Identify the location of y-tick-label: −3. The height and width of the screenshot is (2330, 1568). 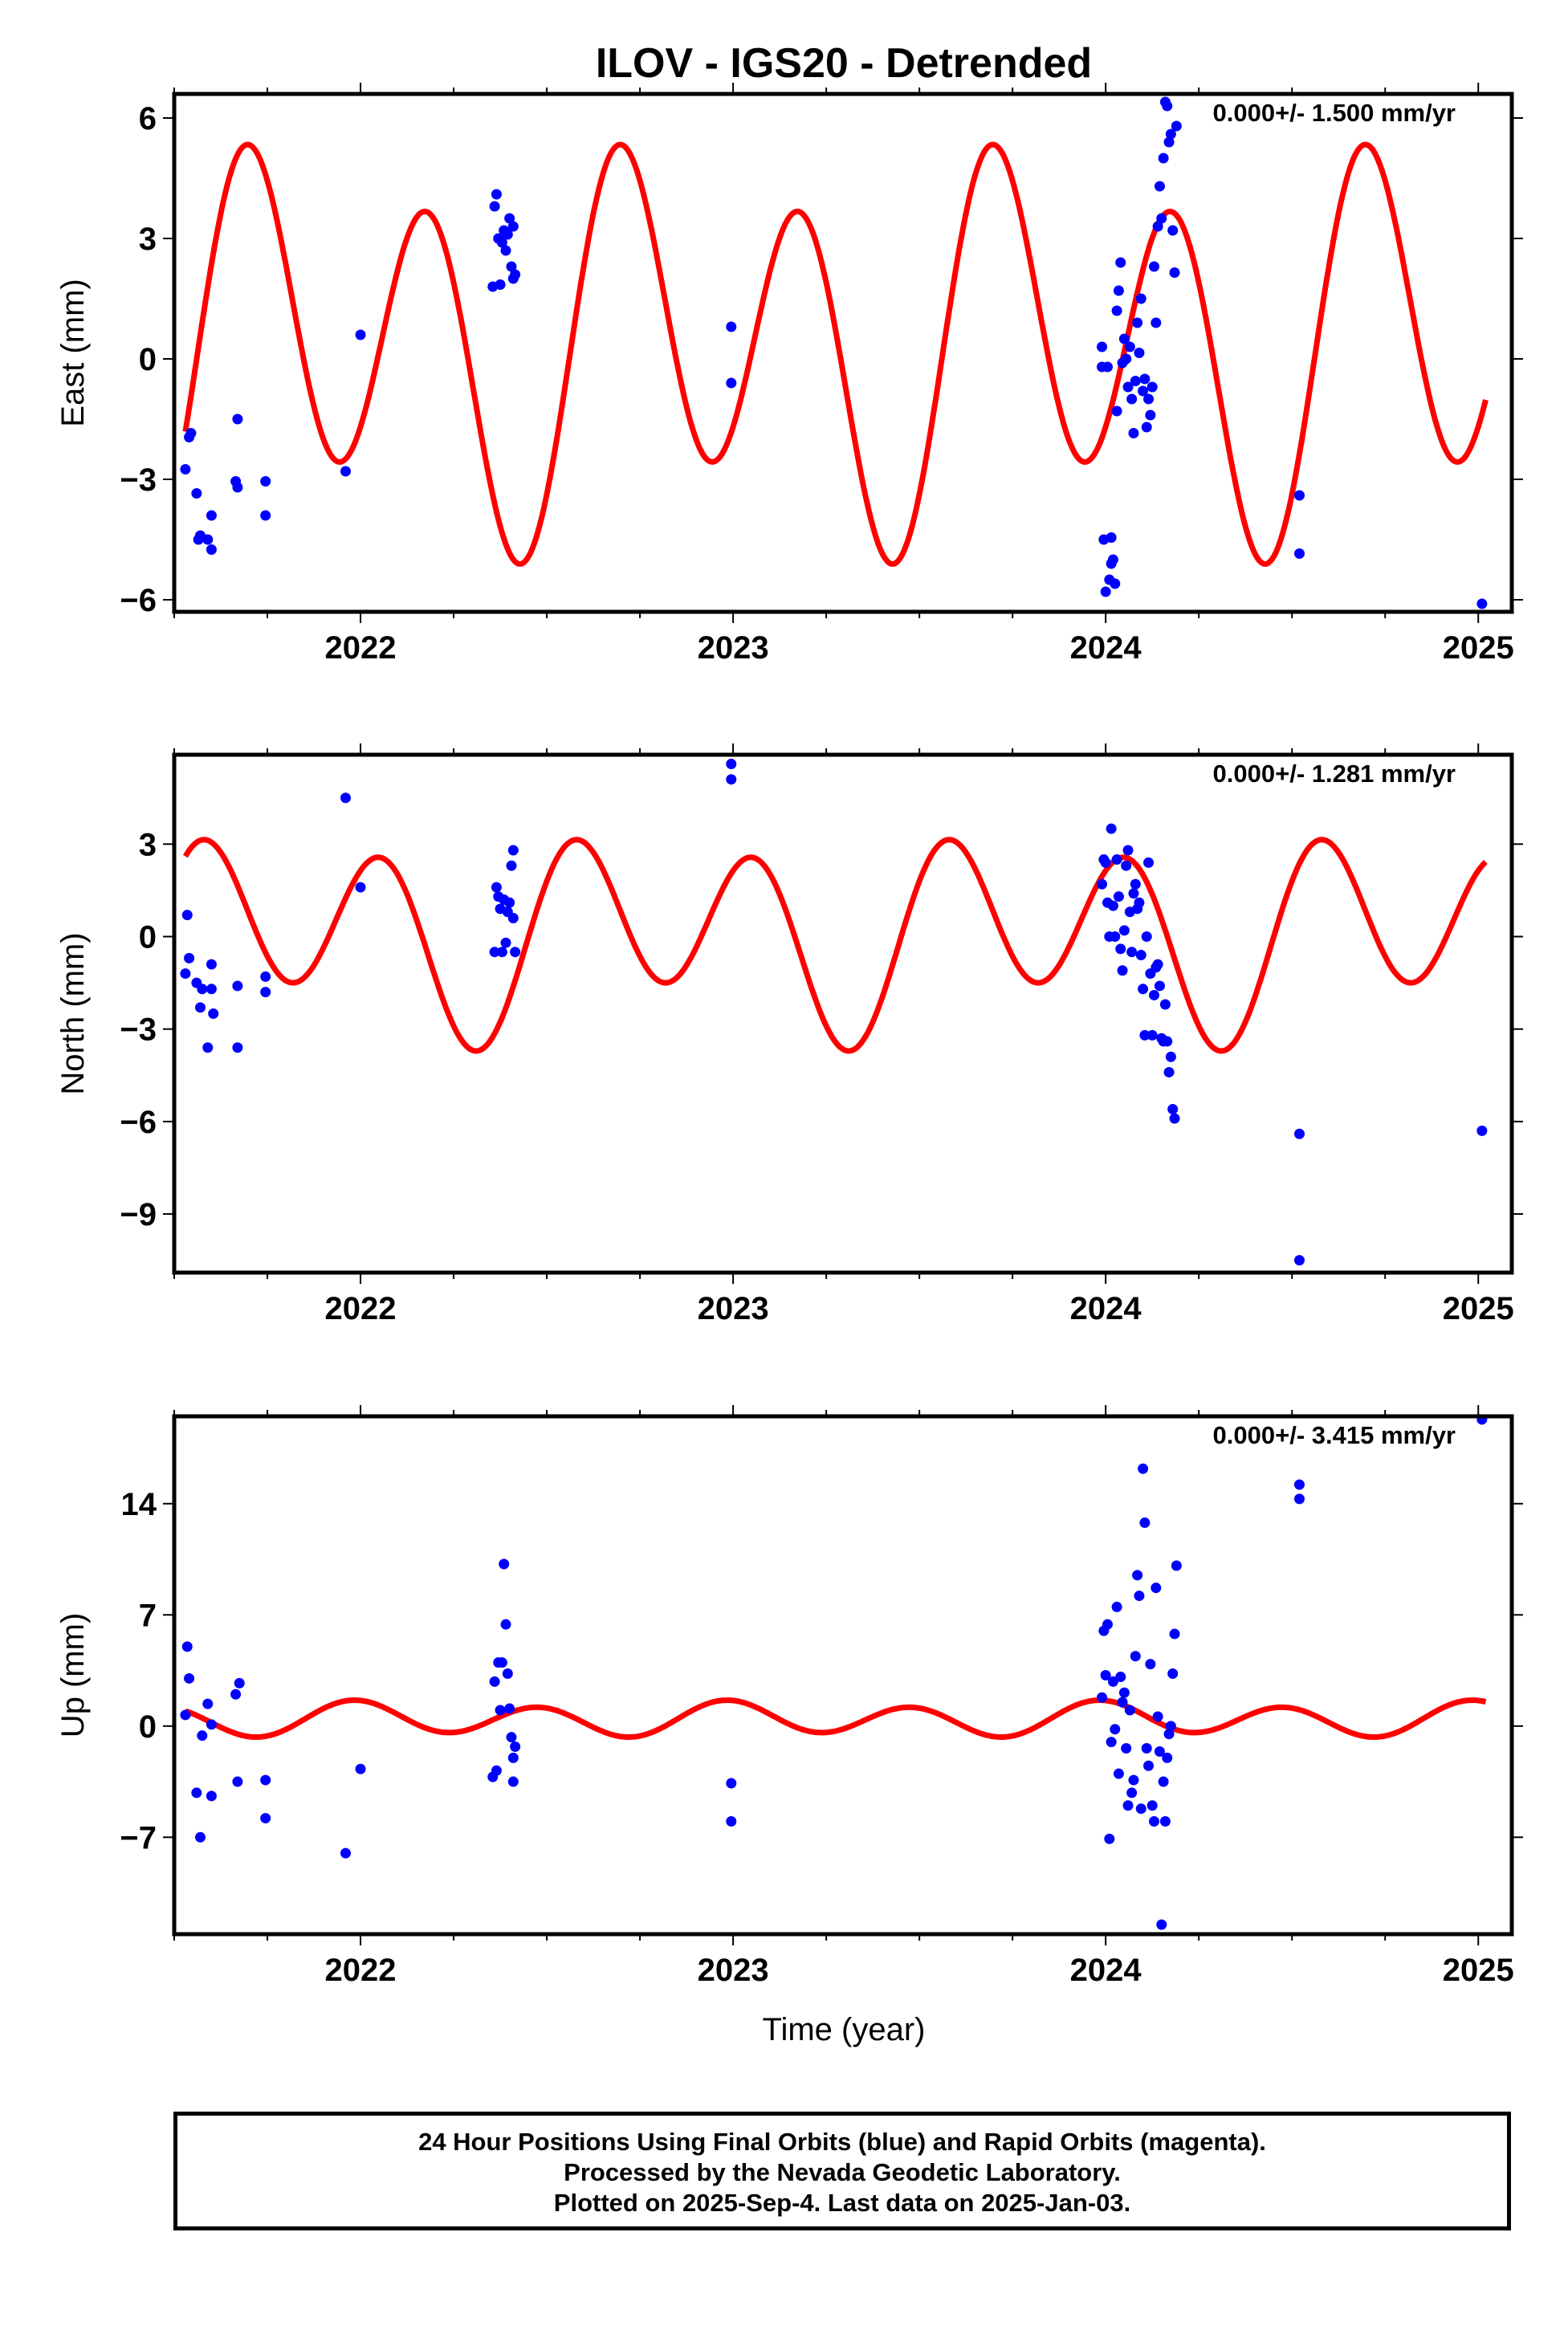
(138, 480).